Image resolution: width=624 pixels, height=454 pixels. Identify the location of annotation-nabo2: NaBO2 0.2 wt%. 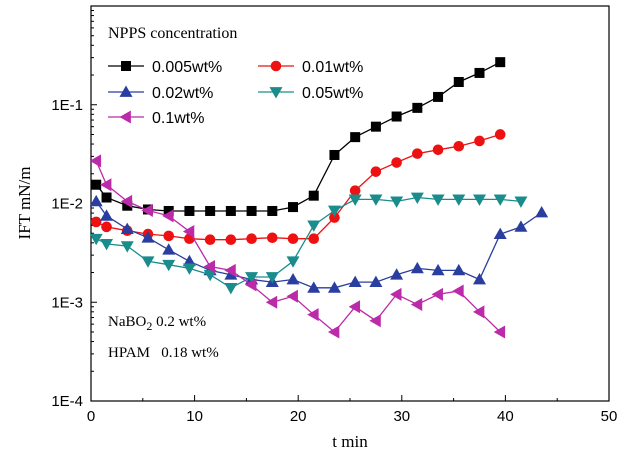
(157, 323).